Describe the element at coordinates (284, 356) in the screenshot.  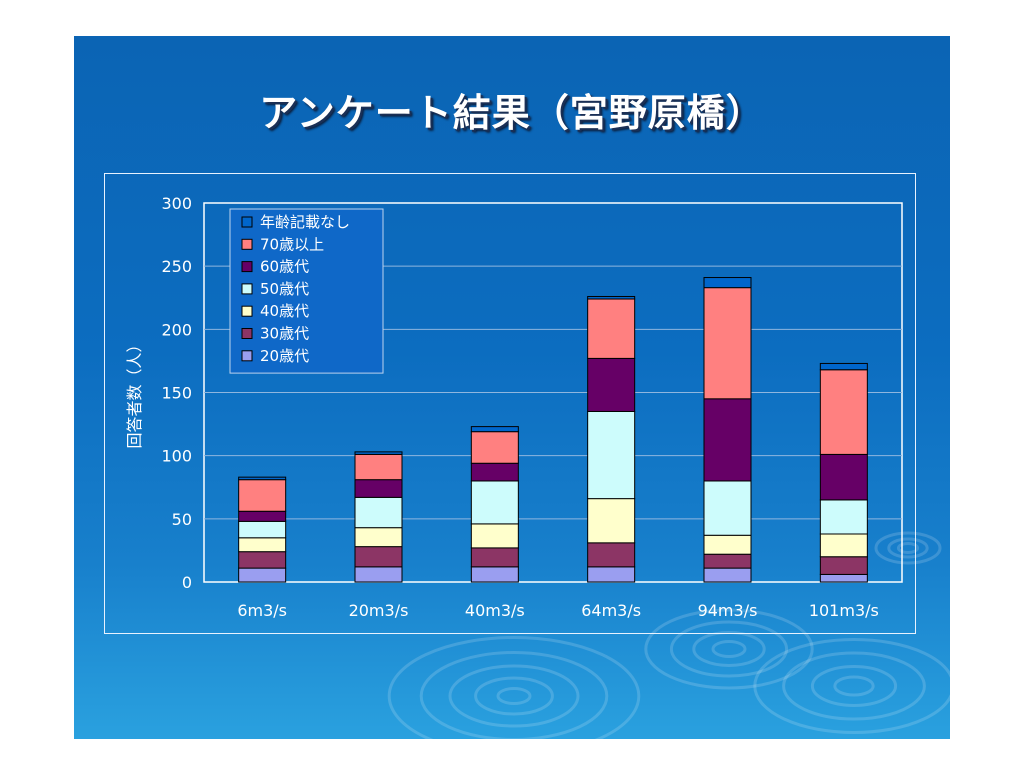
I see `legend-label: 20歳代` at that location.